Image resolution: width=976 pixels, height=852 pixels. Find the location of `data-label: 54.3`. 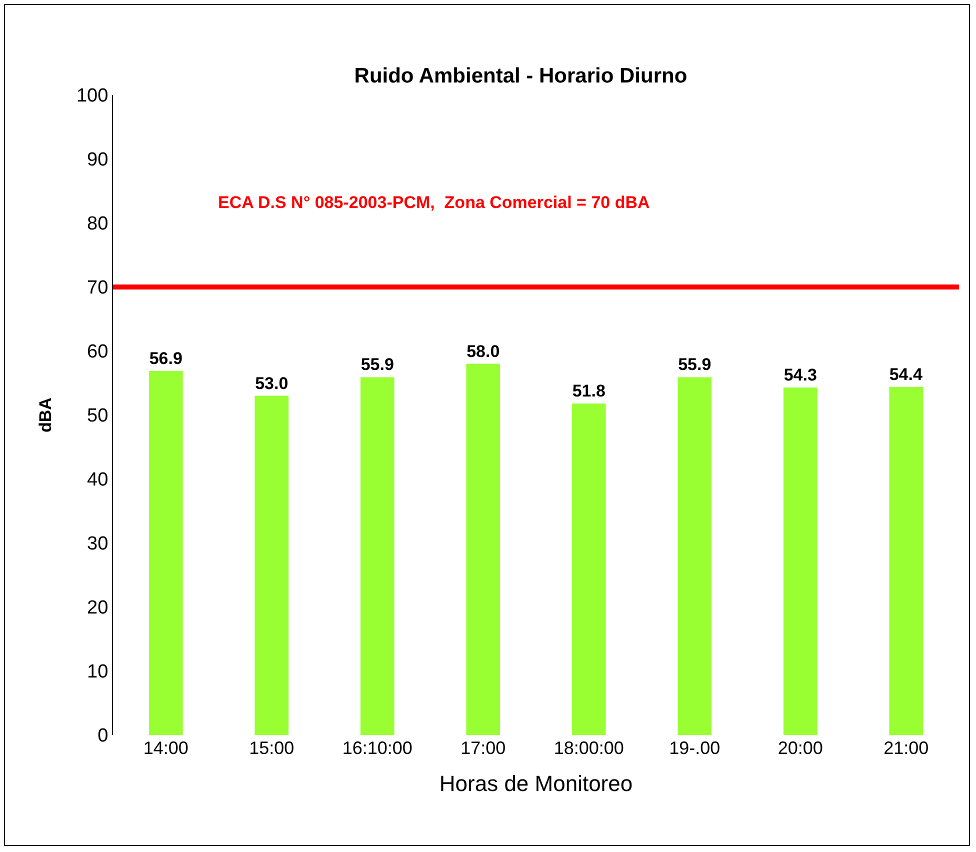

data-label: 54.3 is located at coordinates (800, 374).